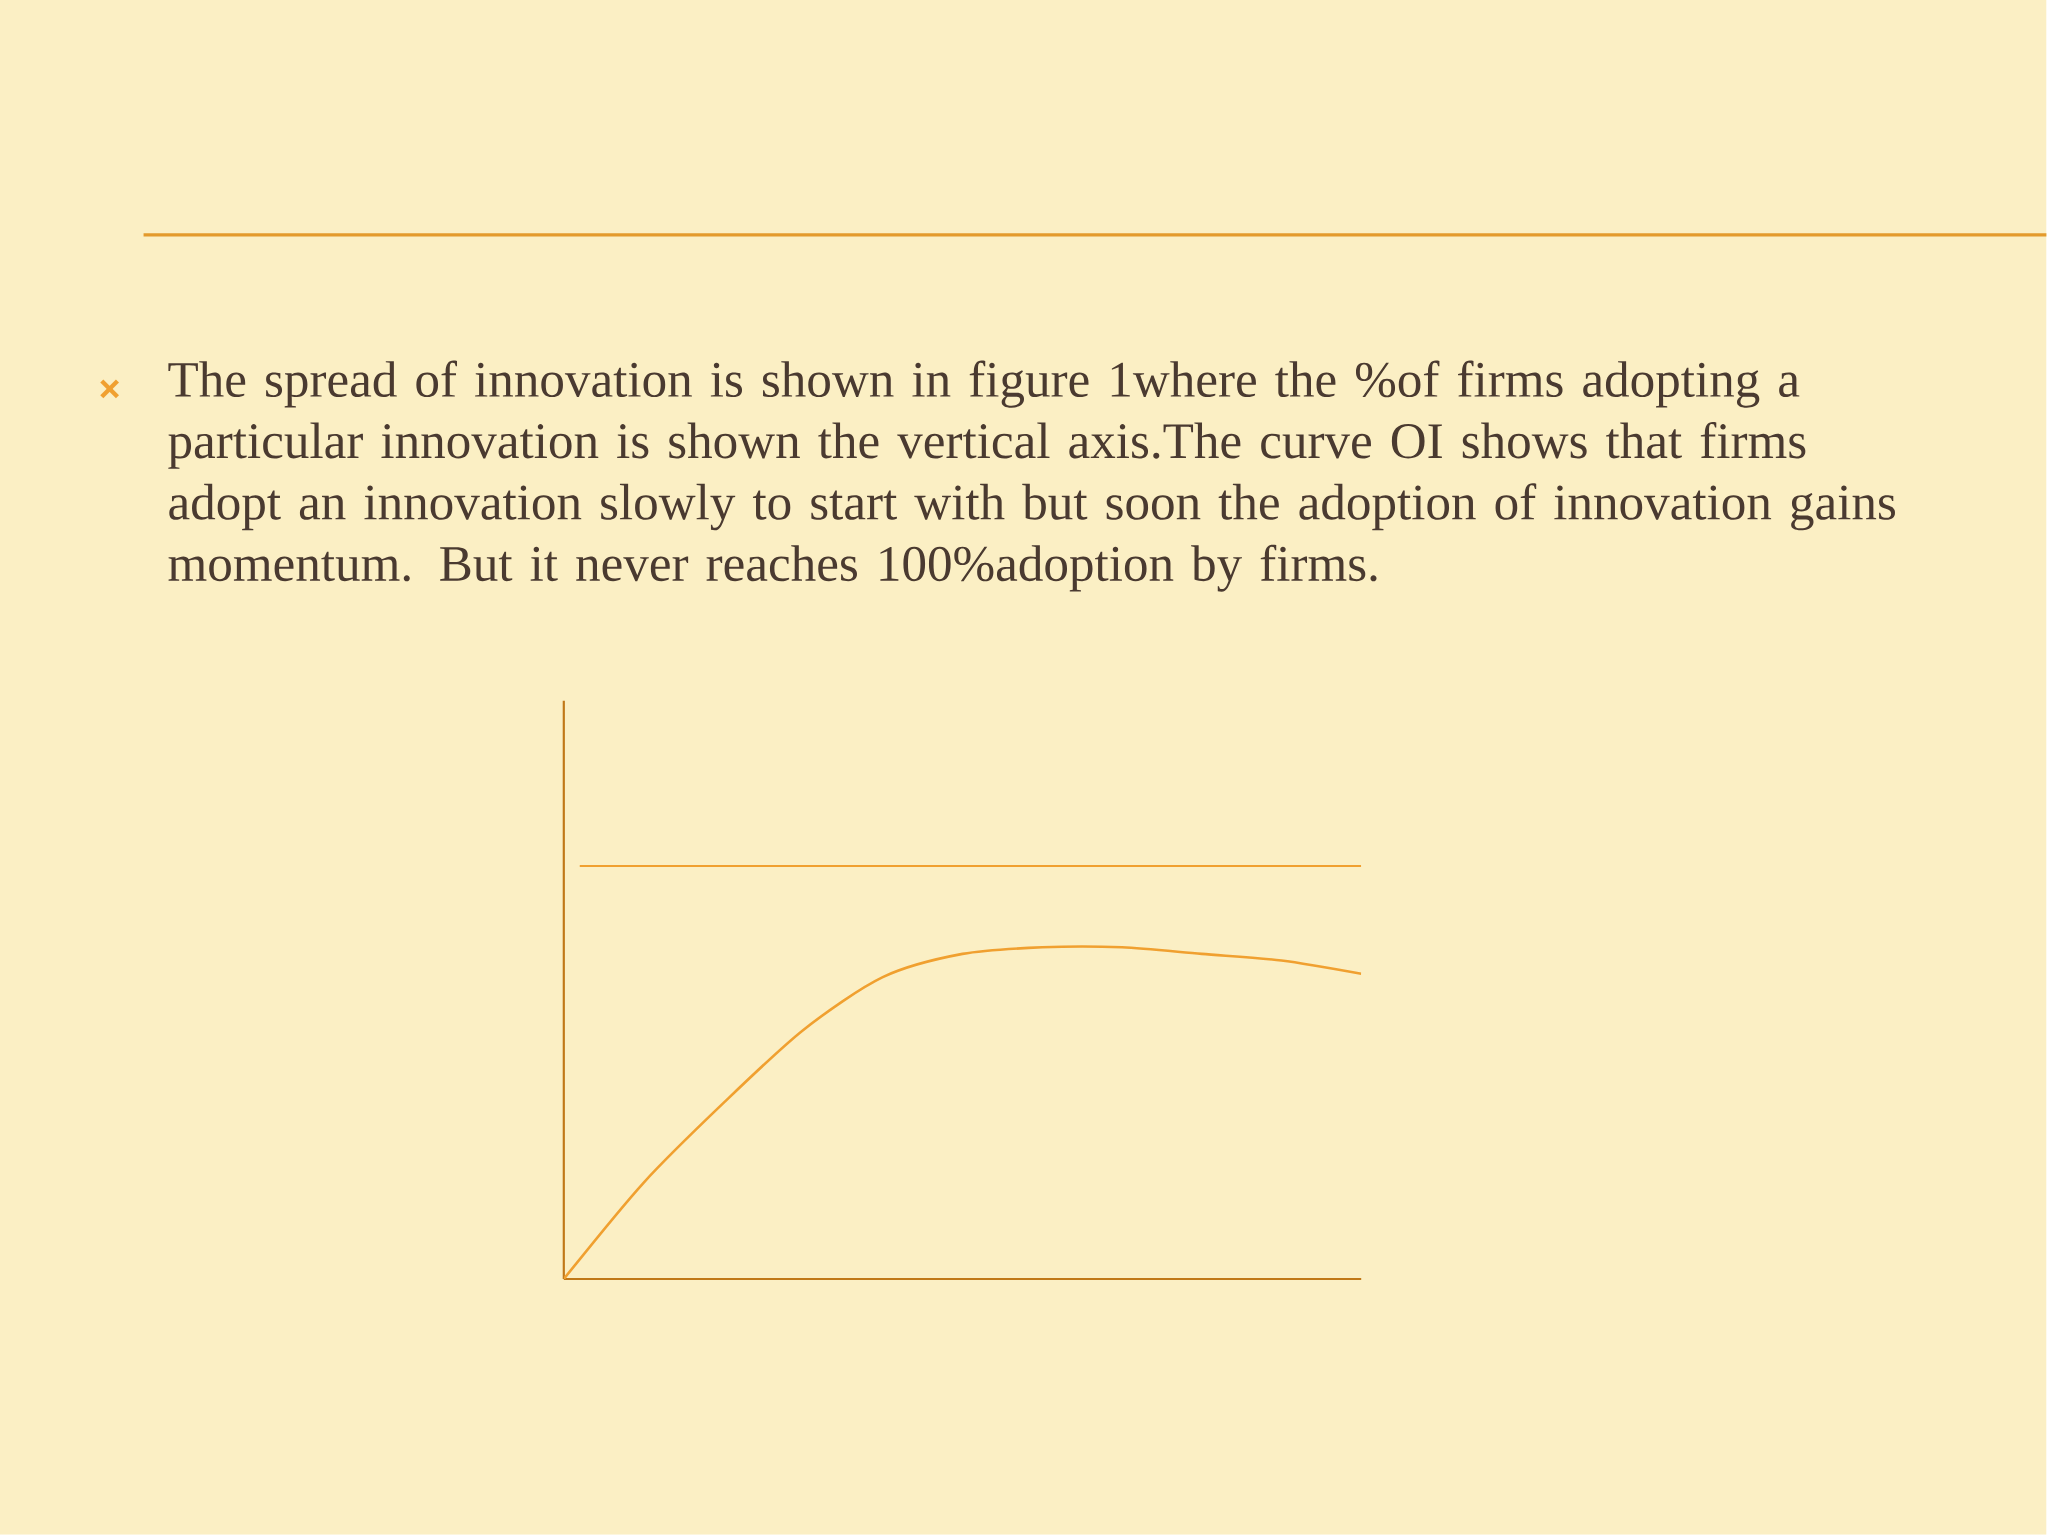 The height and width of the screenshot is (1535, 2048). Describe the element at coordinates (1031, 476) in the screenshot. I see `chart-title: The spread of innovation is shown in figure 1where the %of firms adopting a particular innovation is shown the vertical axis.The curve OI shows that firms adopt an innovation slowly to start with but soon the adoption of innovation gains momentum. But it never reaches 100%adoption by firms.` at that location.